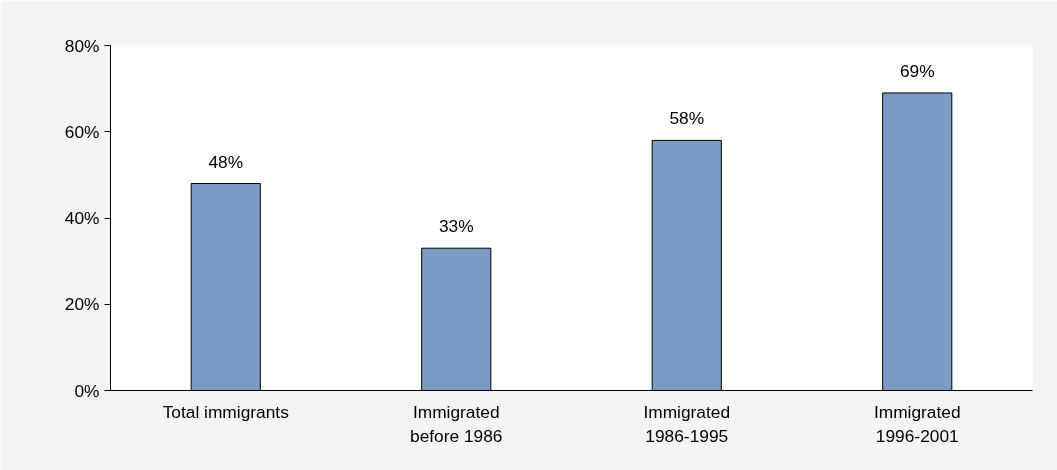 This screenshot has height=470, width=1057. What do you see at coordinates (917, 423) in the screenshot?
I see `x-tick-label: Immigrated 1996-2001` at bounding box center [917, 423].